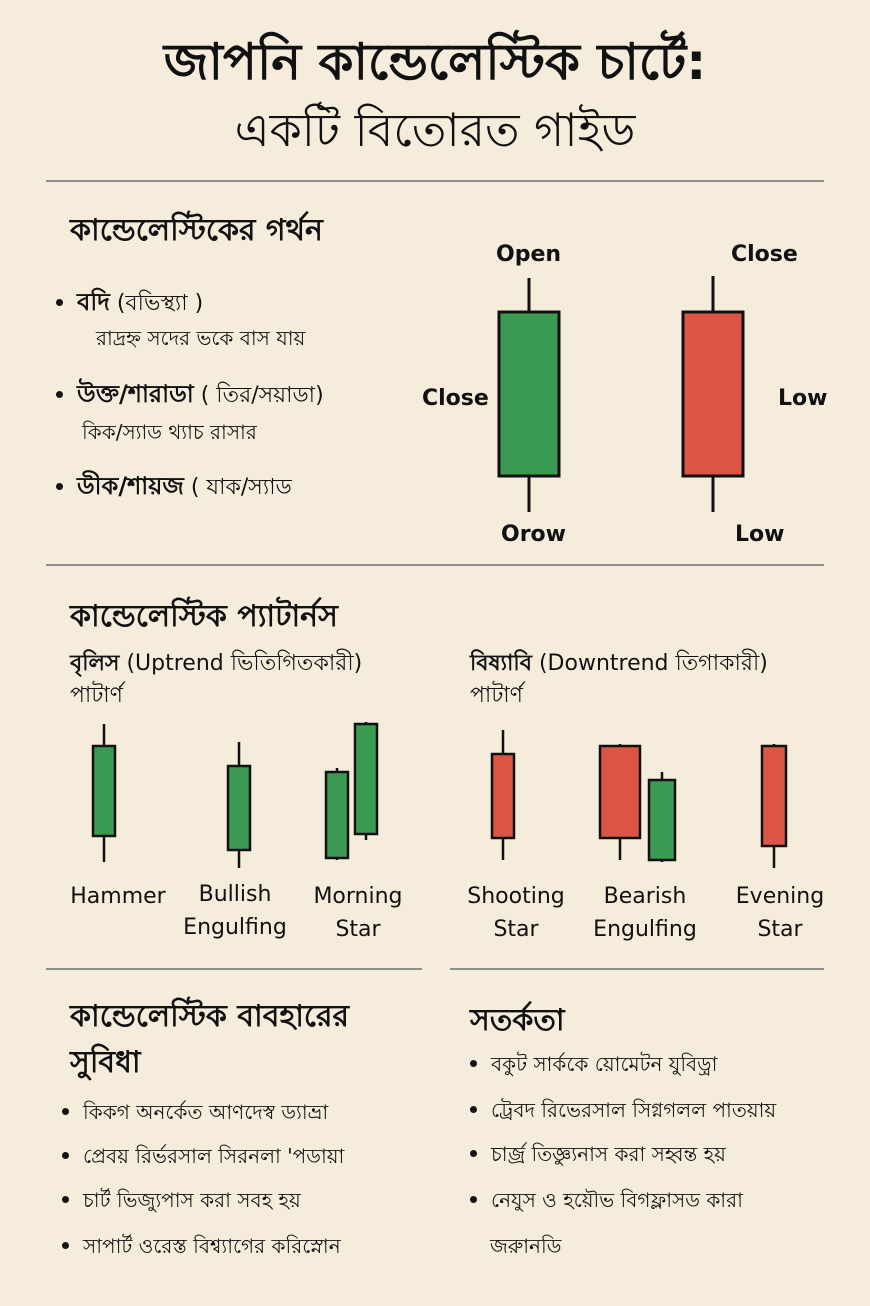 Image resolution: width=870 pixels, height=1306 pixels. What do you see at coordinates (118, 896) in the screenshot?
I see `pattern-label-hammer: Hammer` at bounding box center [118, 896].